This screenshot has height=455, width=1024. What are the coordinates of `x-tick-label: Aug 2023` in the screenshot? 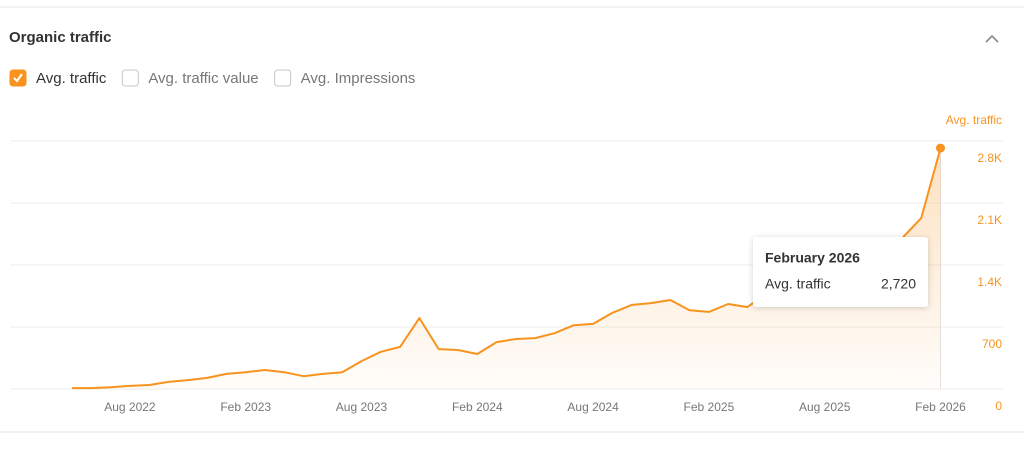 It's located at (362, 407).